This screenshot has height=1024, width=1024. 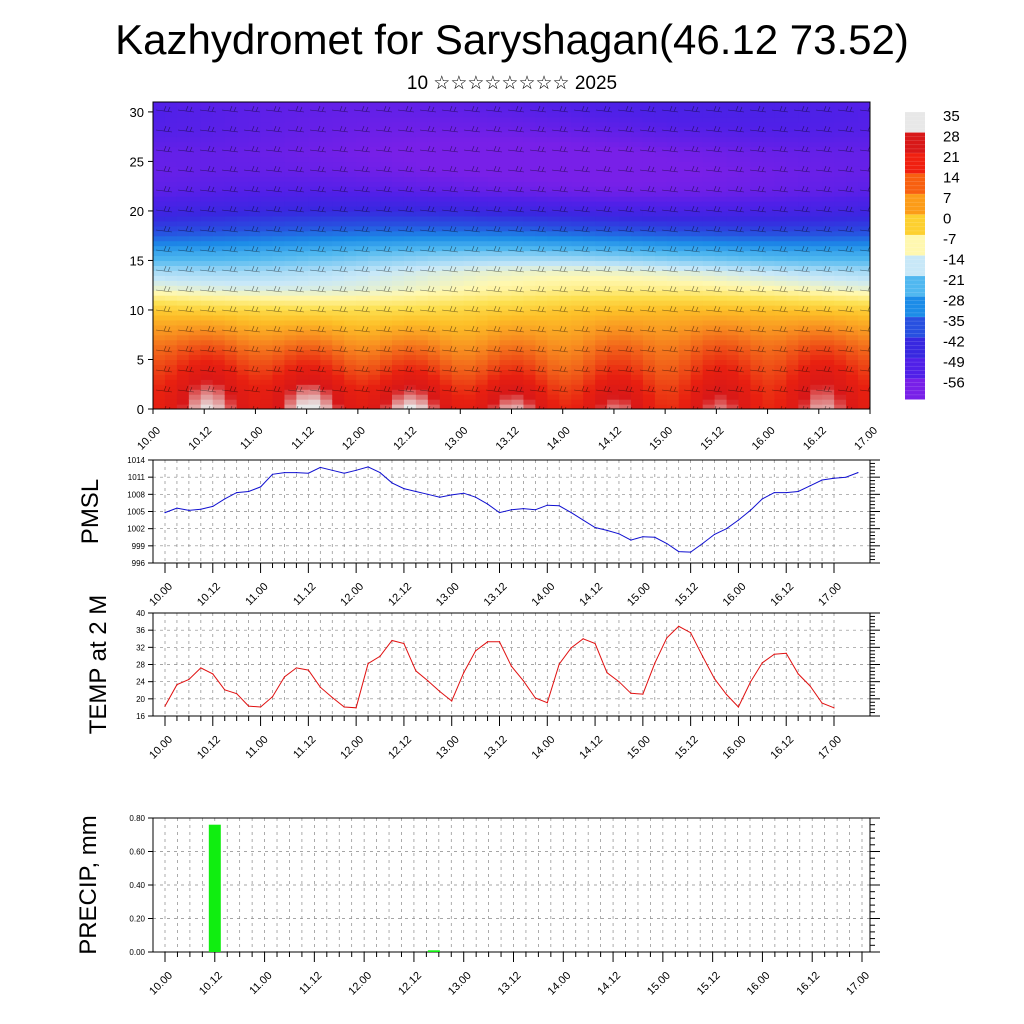 I want to click on heatmap-x-tick-label: 16.00, so click(x=764, y=439).